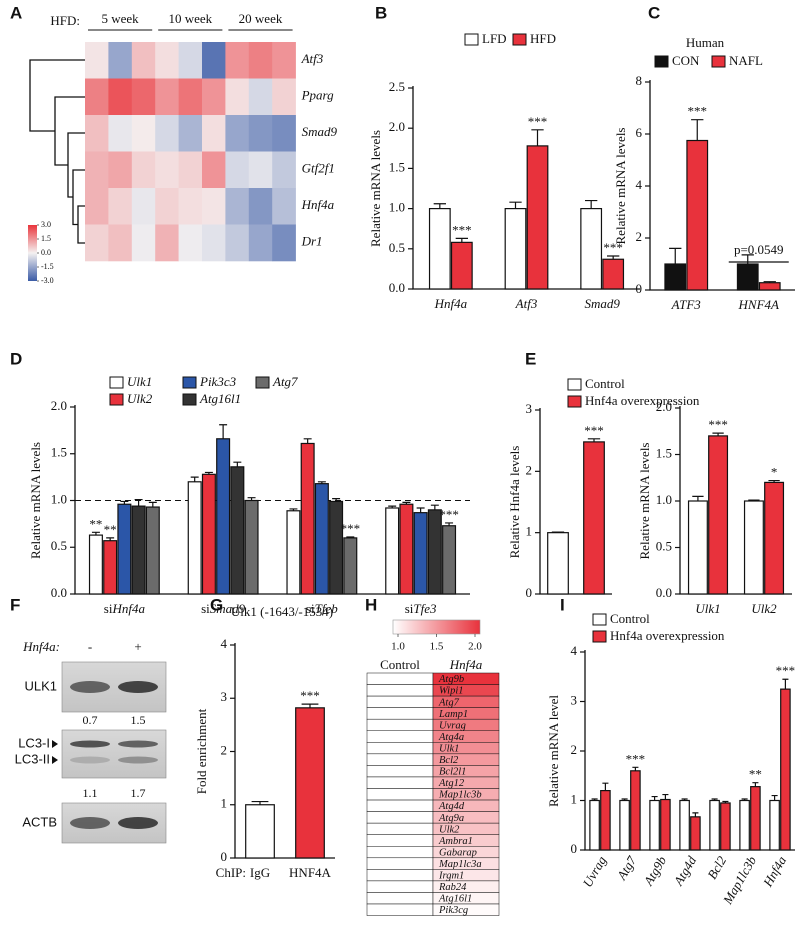 The width and height of the screenshot is (800, 951). I want to click on row-label: Lamp1, so click(453, 714).